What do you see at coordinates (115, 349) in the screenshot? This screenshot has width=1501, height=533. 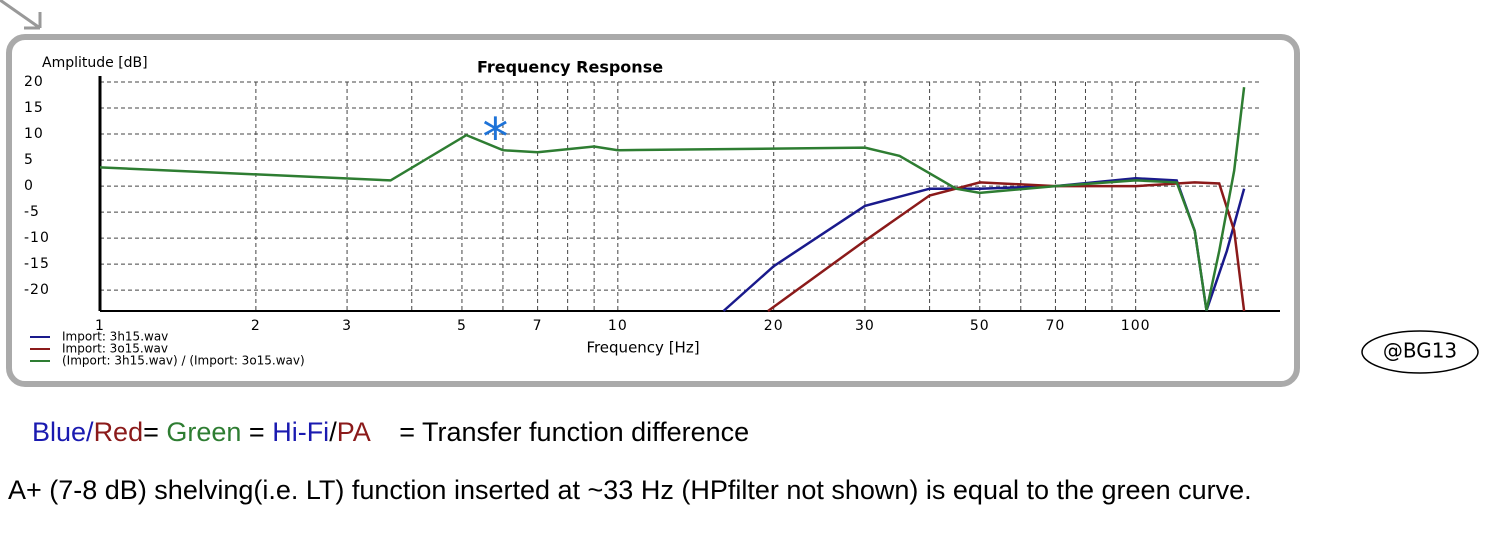 I see `legend-label: Import: 3o15.wav` at bounding box center [115, 349].